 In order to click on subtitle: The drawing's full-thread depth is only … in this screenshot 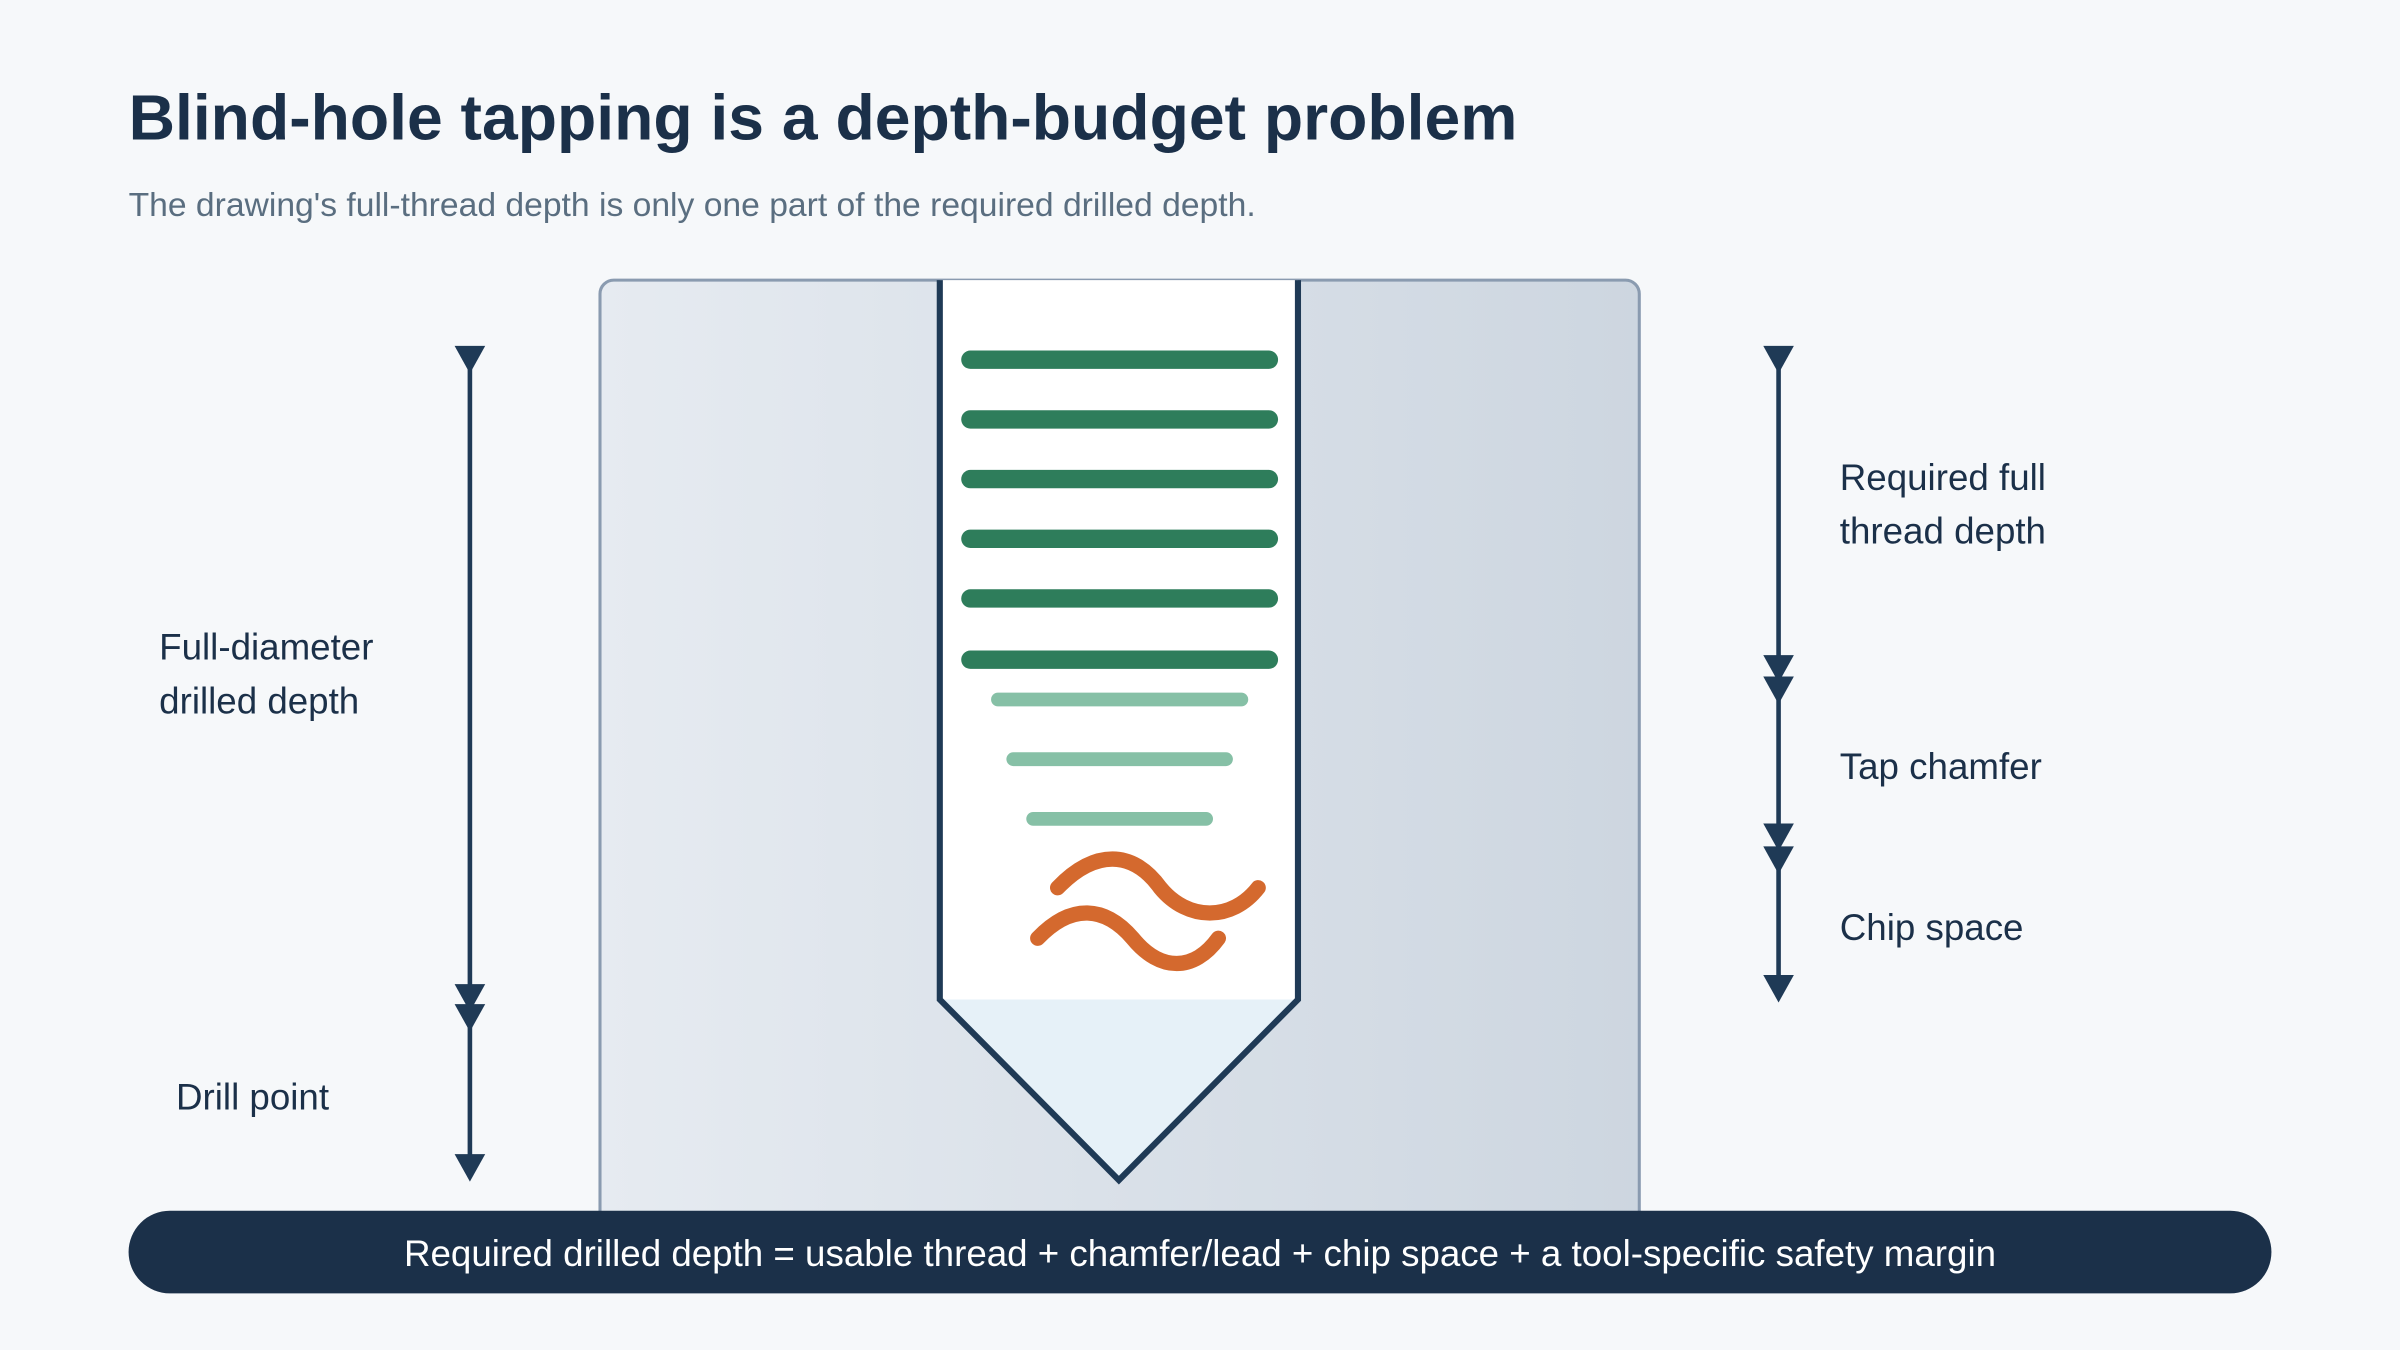, I will do `click(692, 205)`.